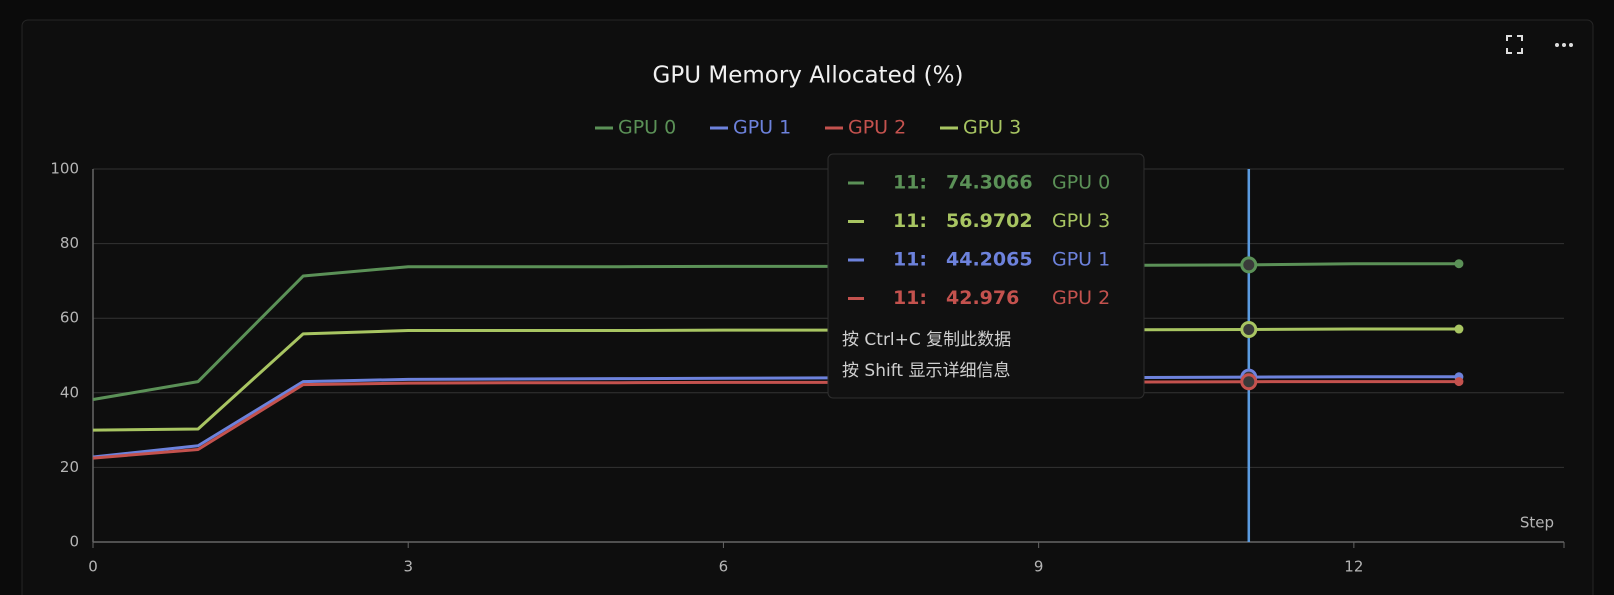 This screenshot has width=1614, height=595. What do you see at coordinates (93, 567) in the screenshot?
I see `x-tick-label: 0` at bounding box center [93, 567].